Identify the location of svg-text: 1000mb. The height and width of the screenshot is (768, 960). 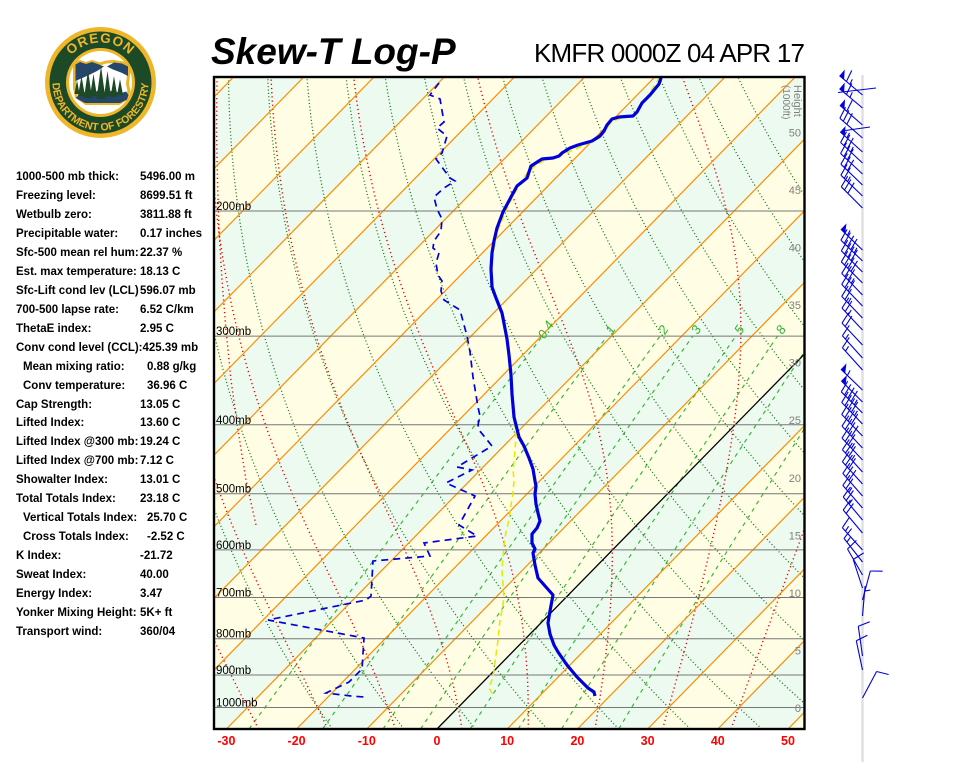
(237, 704).